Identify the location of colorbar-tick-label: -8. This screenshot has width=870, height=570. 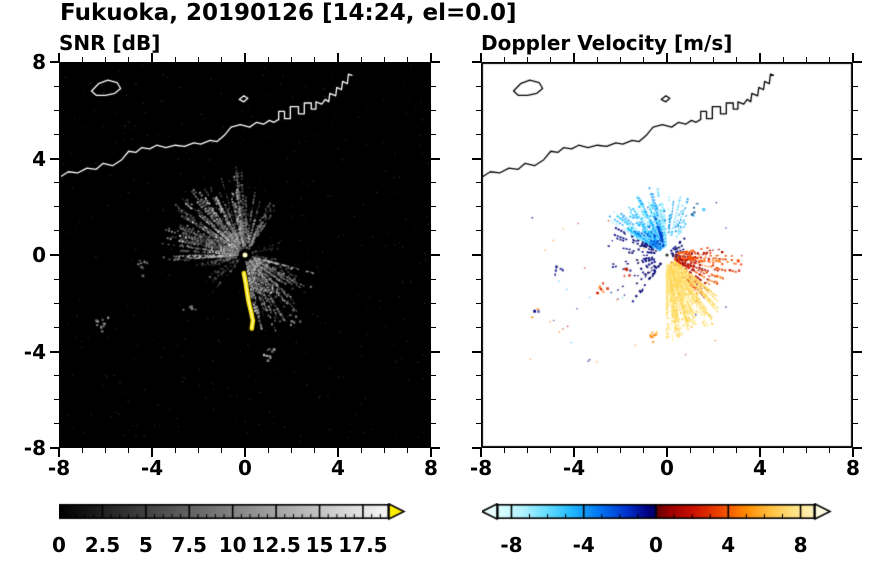
(511, 545).